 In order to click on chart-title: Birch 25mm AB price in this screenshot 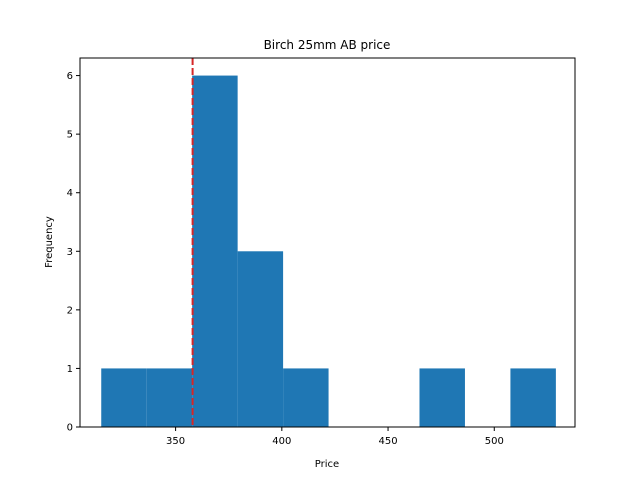, I will do `click(327, 45)`.